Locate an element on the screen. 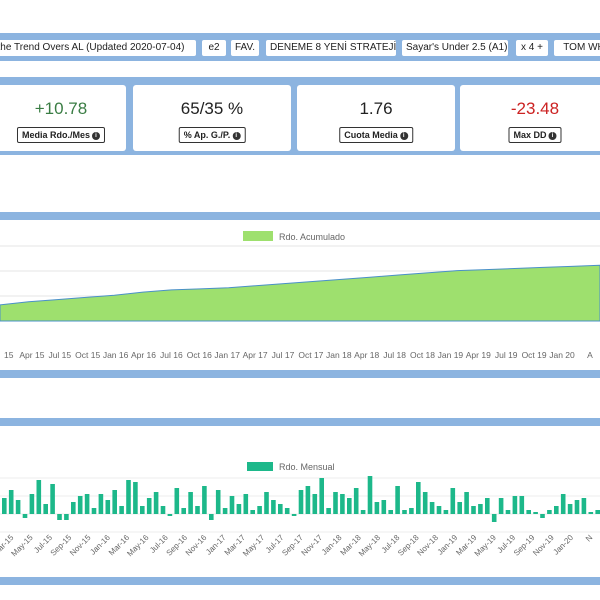 The width and height of the screenshot is (600, 600). x-tick-label: May-18 is located at coordinates (370, 546).